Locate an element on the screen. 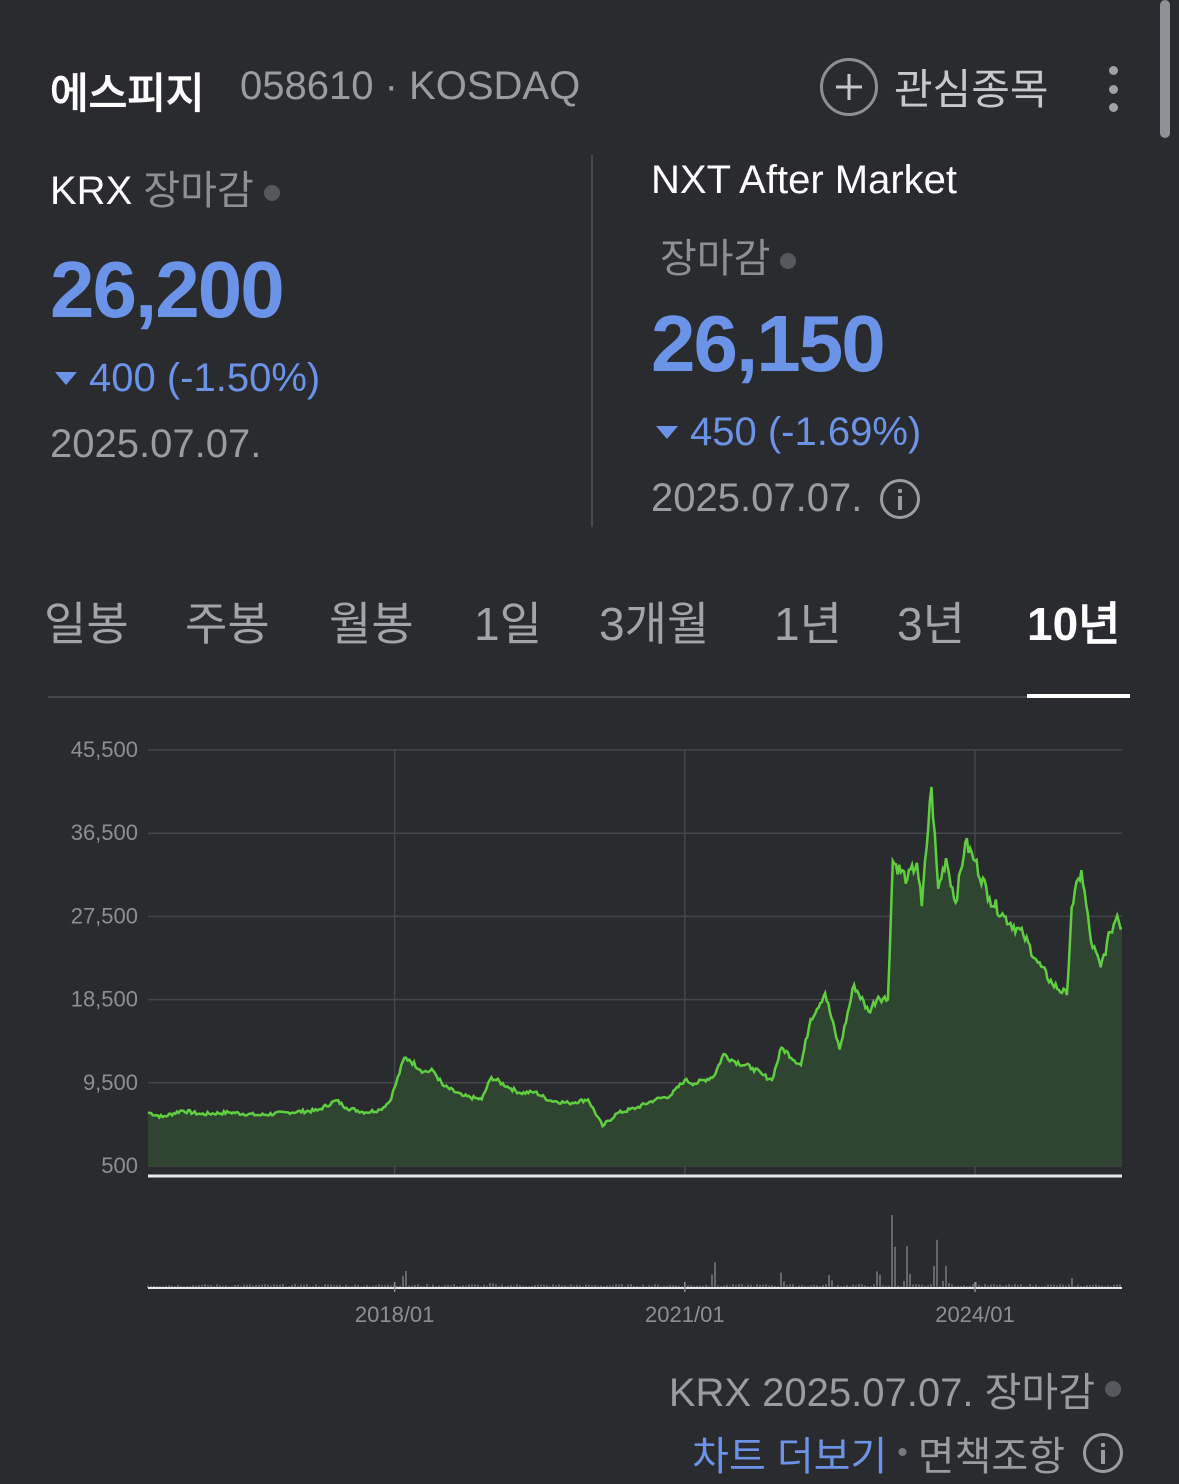 This screenshot has height=1484, width=1179. add-watchlist-button: 관심종목 is located at coordinates (934, 86).